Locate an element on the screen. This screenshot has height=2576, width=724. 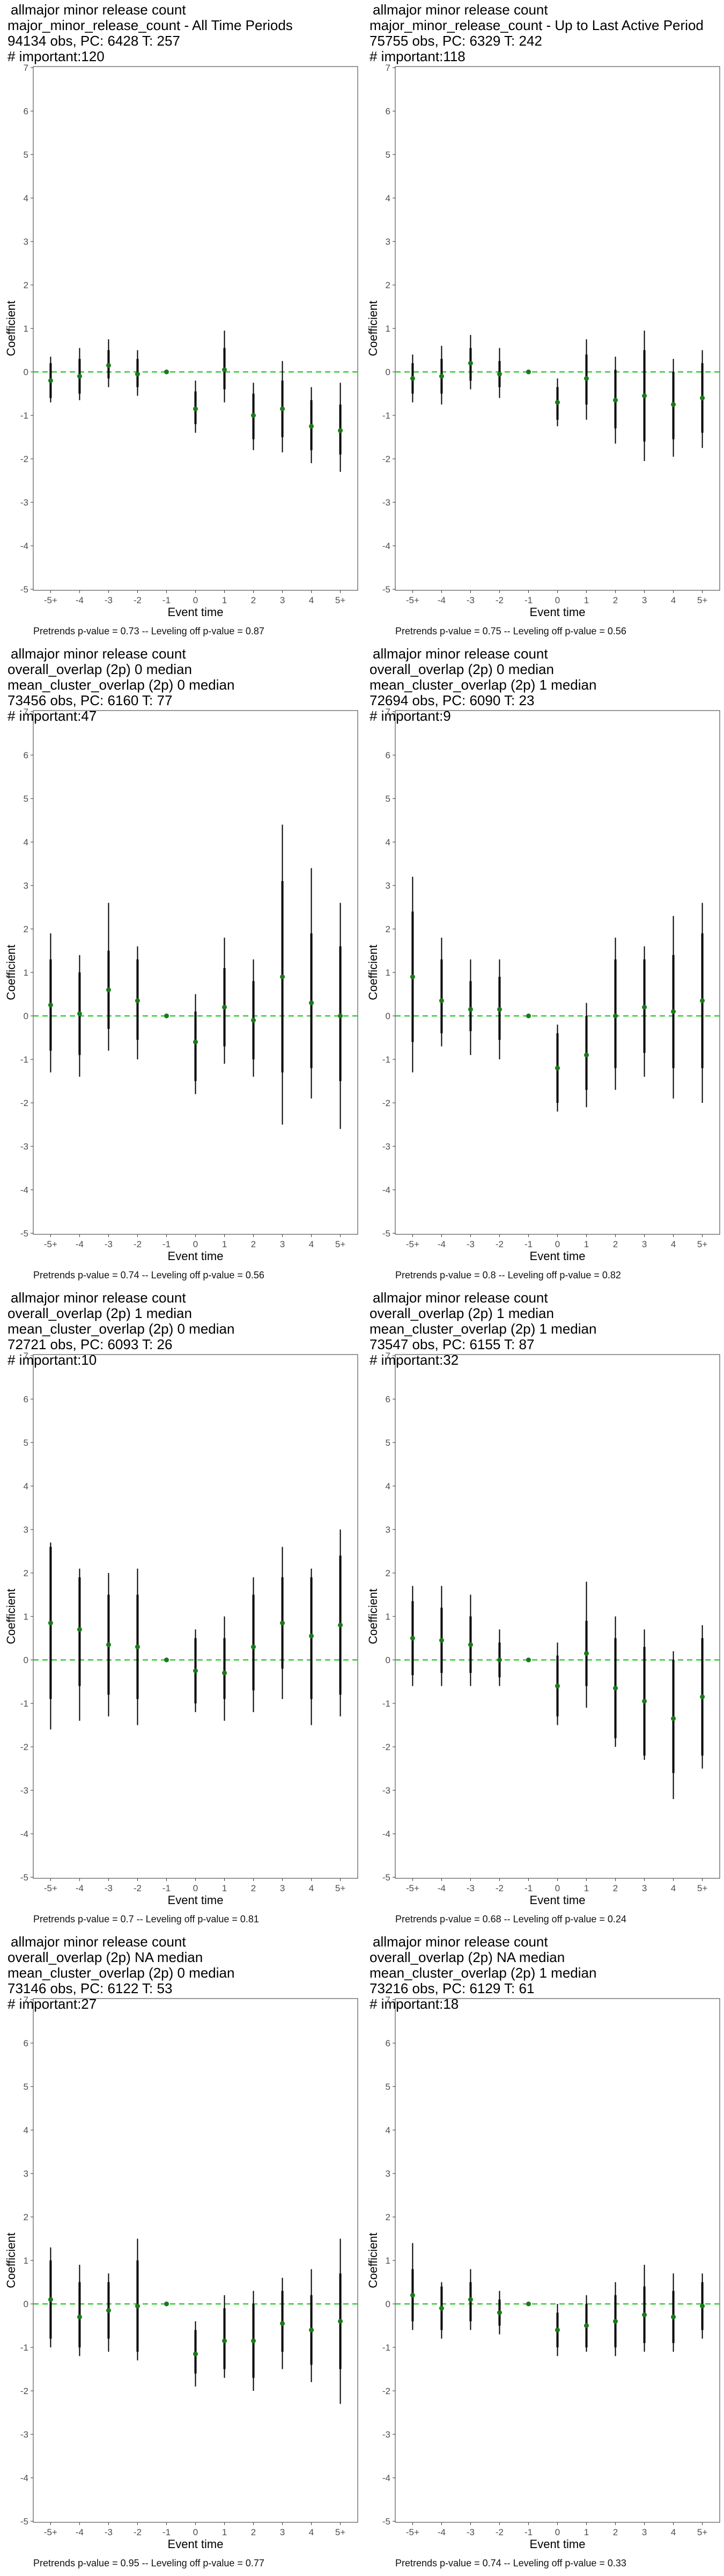
x-tick-label: -2 is located at coordinates (138, 2532).